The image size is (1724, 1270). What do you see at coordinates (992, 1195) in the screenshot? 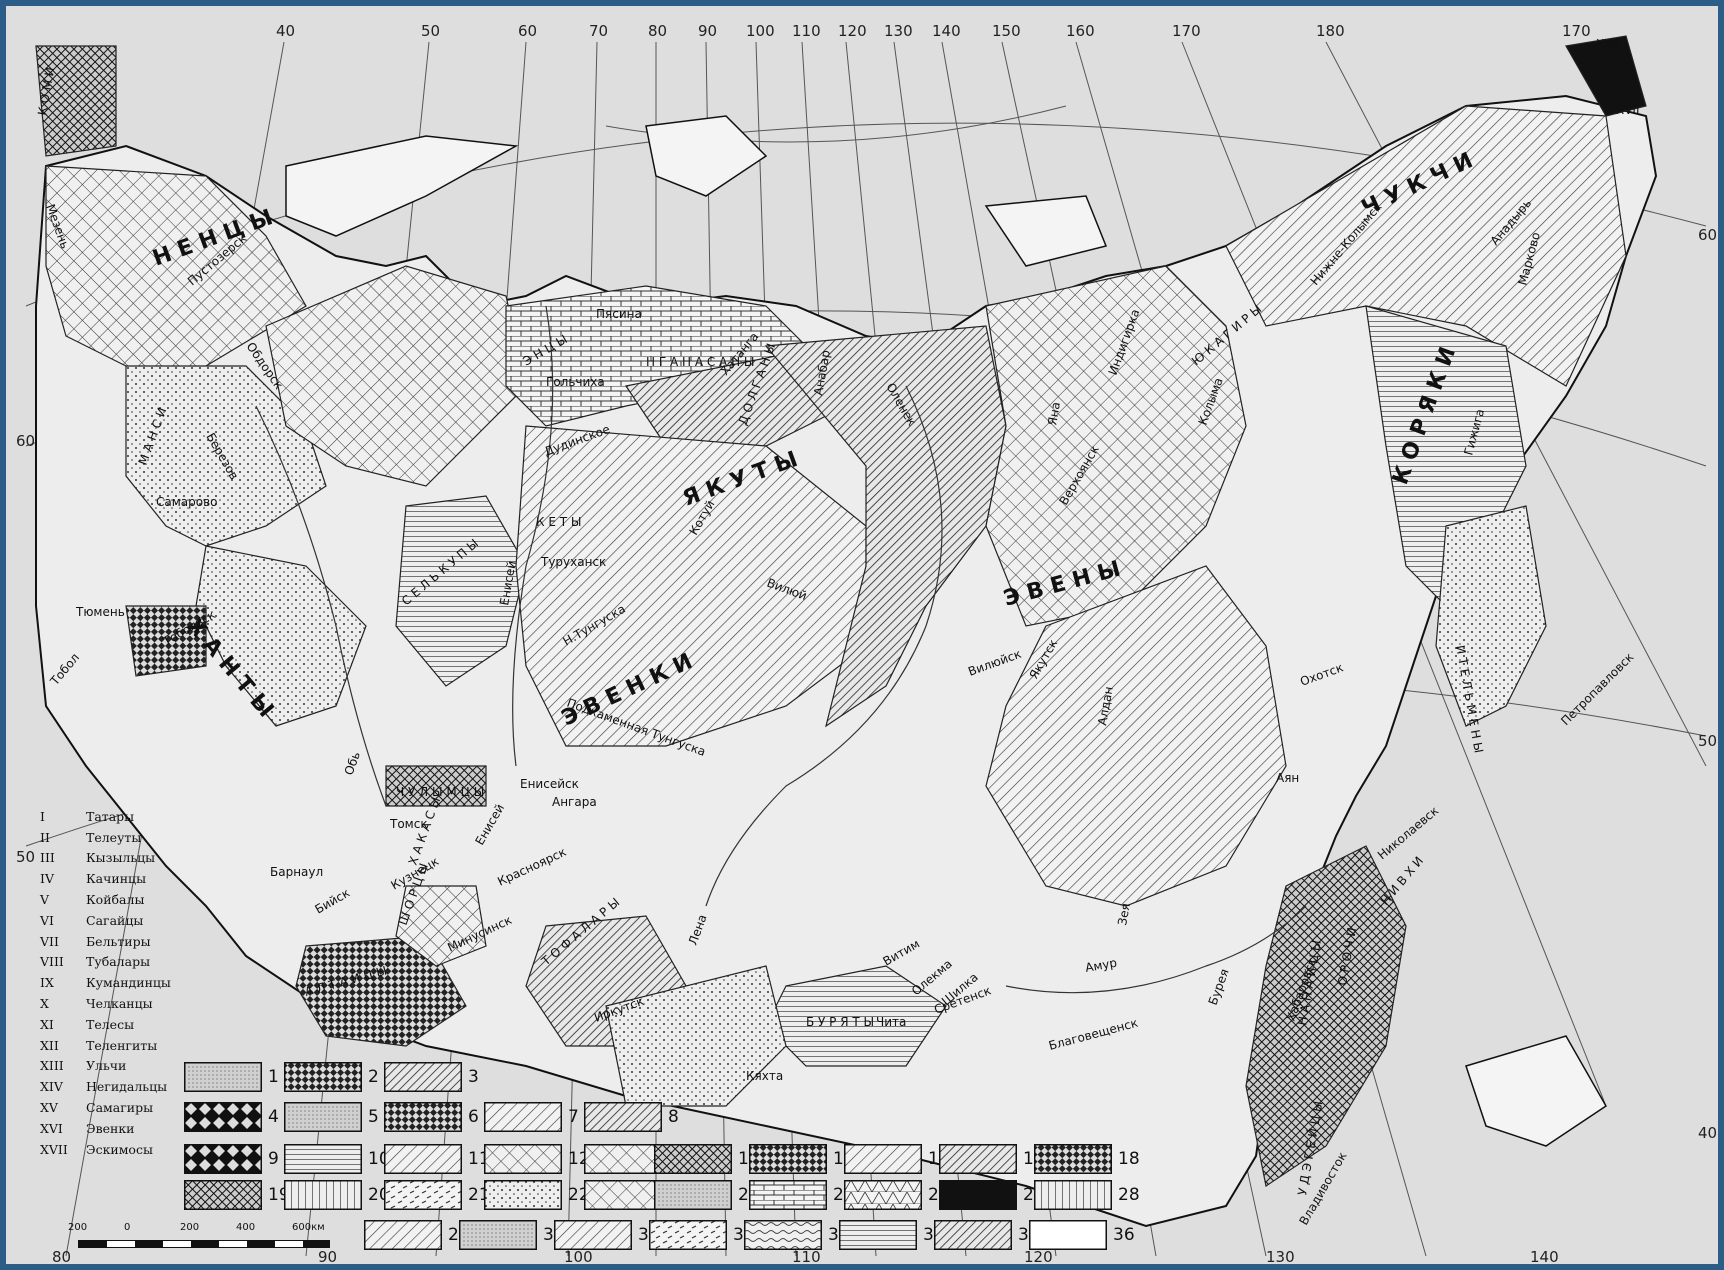
I see `legend-swatch: 27` at bounding box center [992, 1195].